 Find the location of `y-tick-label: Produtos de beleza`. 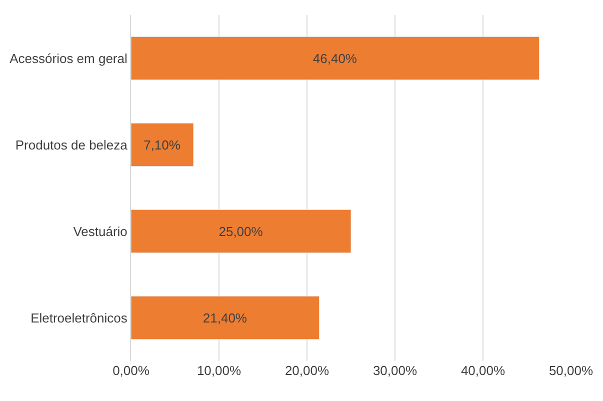

y-tick-label: Produtos de beleza is located at coordinates (71, 144).